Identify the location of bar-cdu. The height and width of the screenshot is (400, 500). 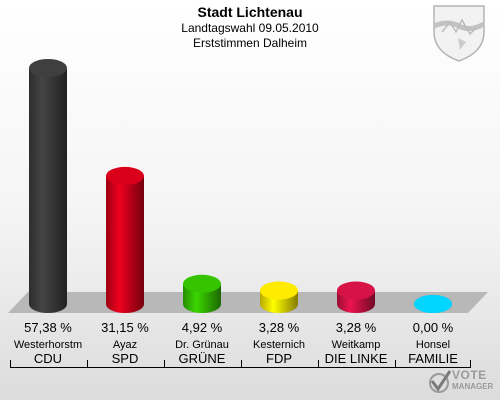
(48, 186).